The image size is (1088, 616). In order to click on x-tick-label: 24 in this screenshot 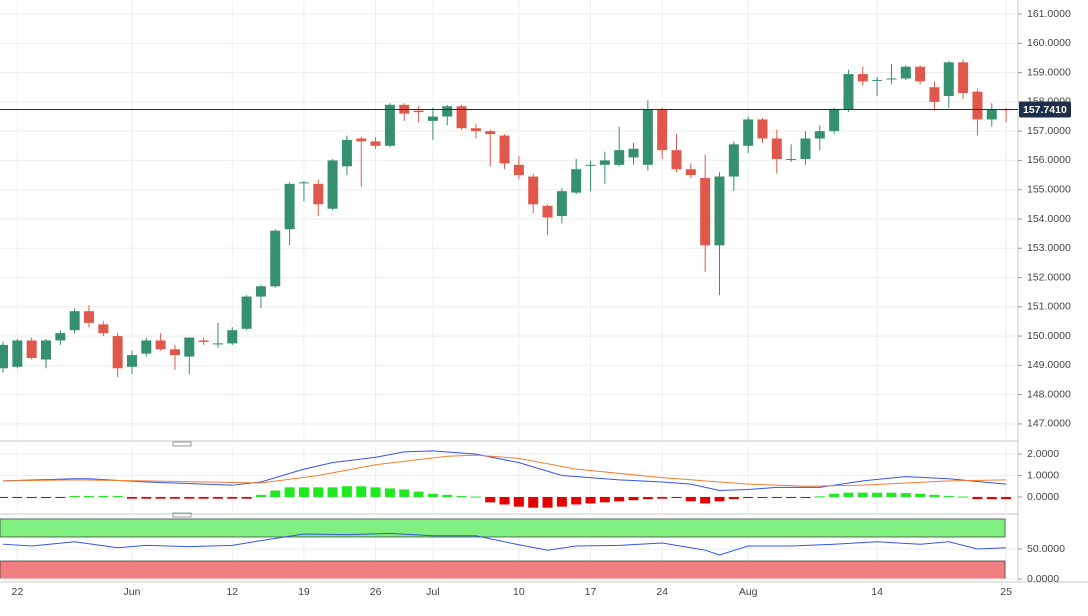, I will do `click(662, 592)`.